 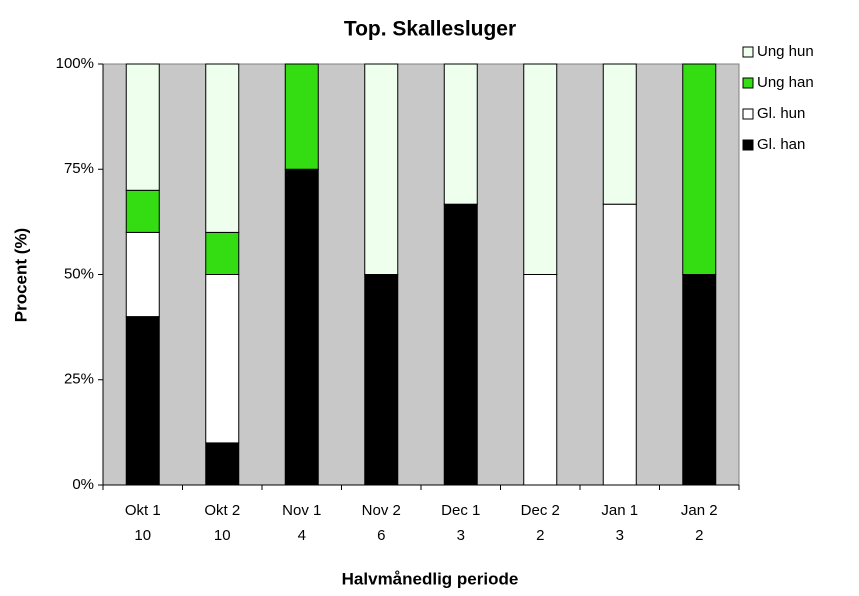 I want to click on y-tick-label: 100%, so click(x=75, y=63).